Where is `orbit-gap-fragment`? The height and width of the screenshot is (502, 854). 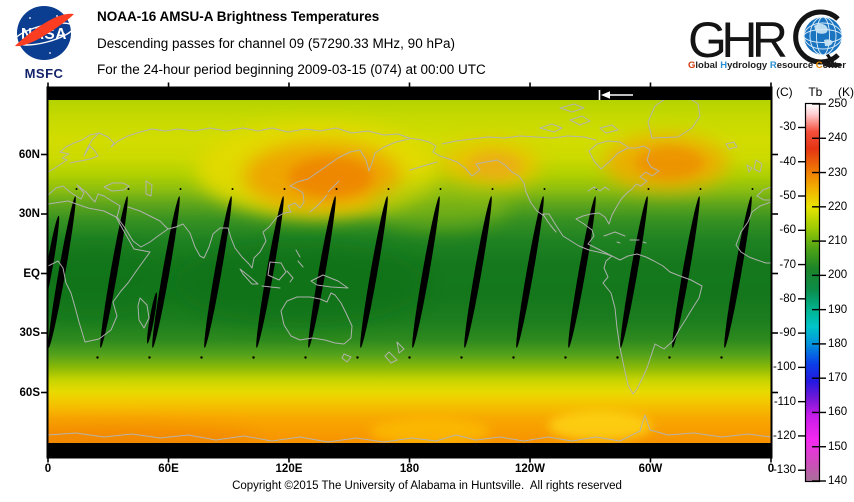 orbit-gap-fragment is located at coordinates (152, 318).